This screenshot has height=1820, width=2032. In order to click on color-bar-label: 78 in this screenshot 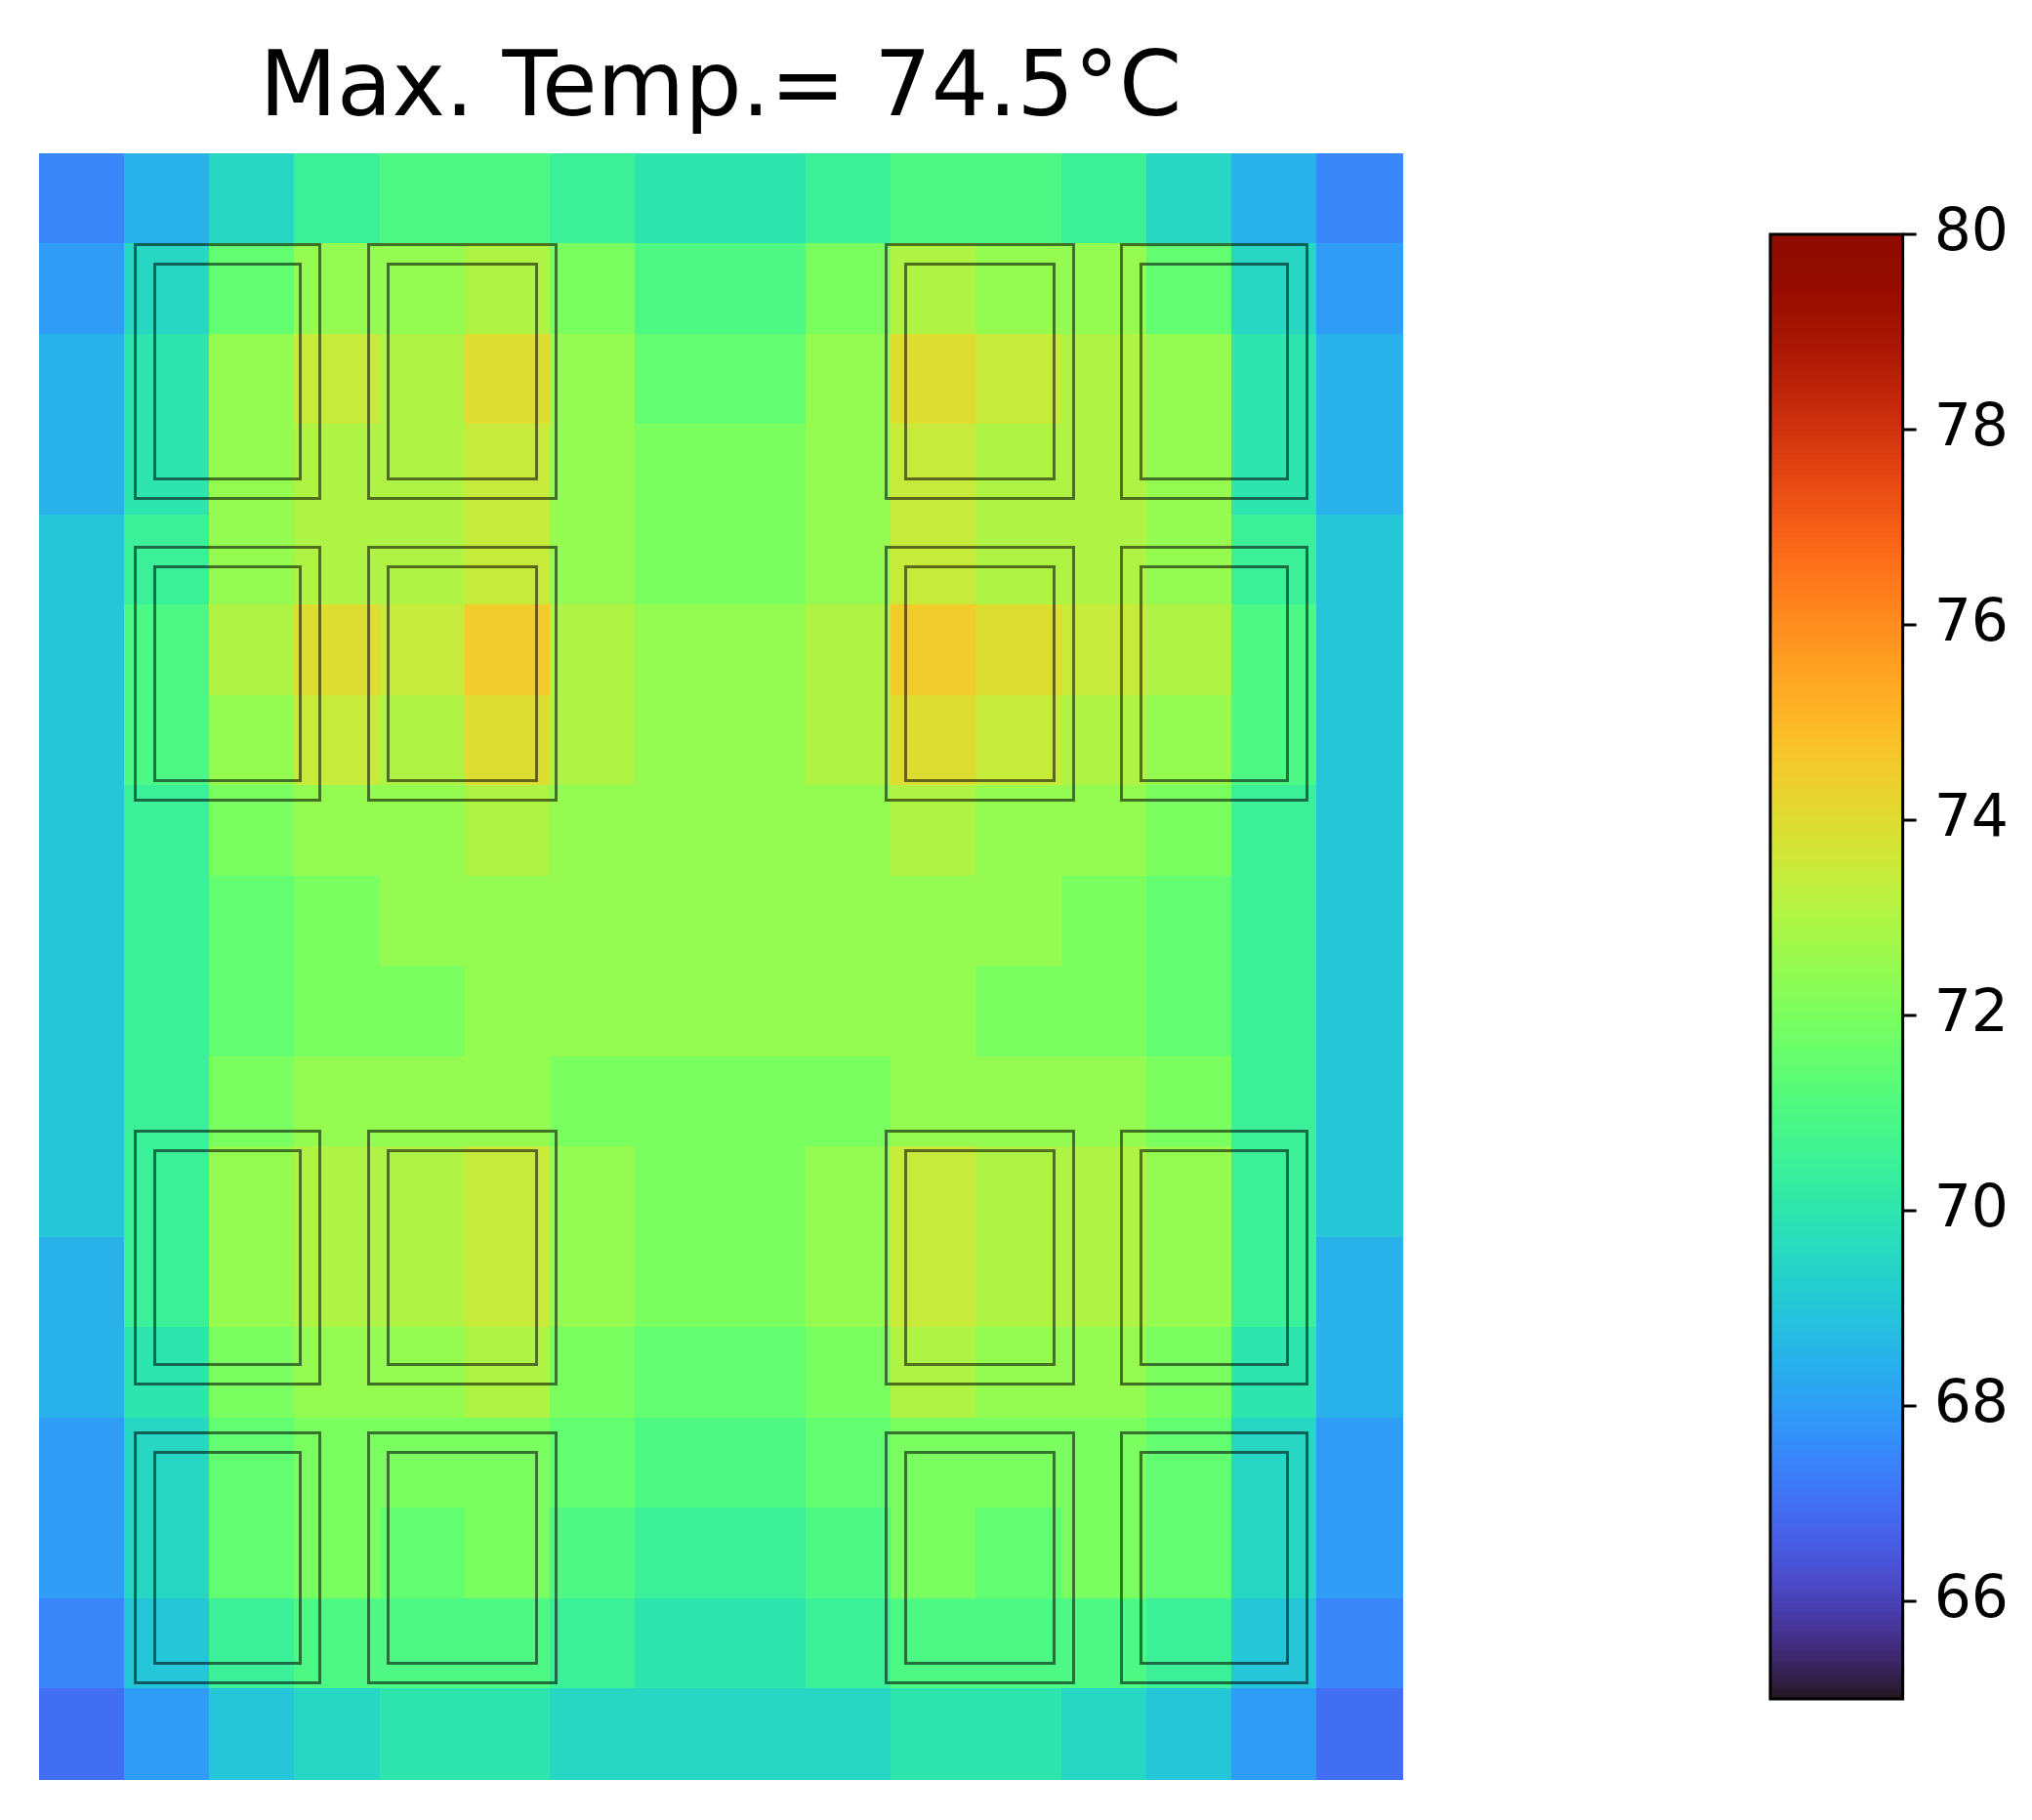, I will do `click(1972, 424)`.